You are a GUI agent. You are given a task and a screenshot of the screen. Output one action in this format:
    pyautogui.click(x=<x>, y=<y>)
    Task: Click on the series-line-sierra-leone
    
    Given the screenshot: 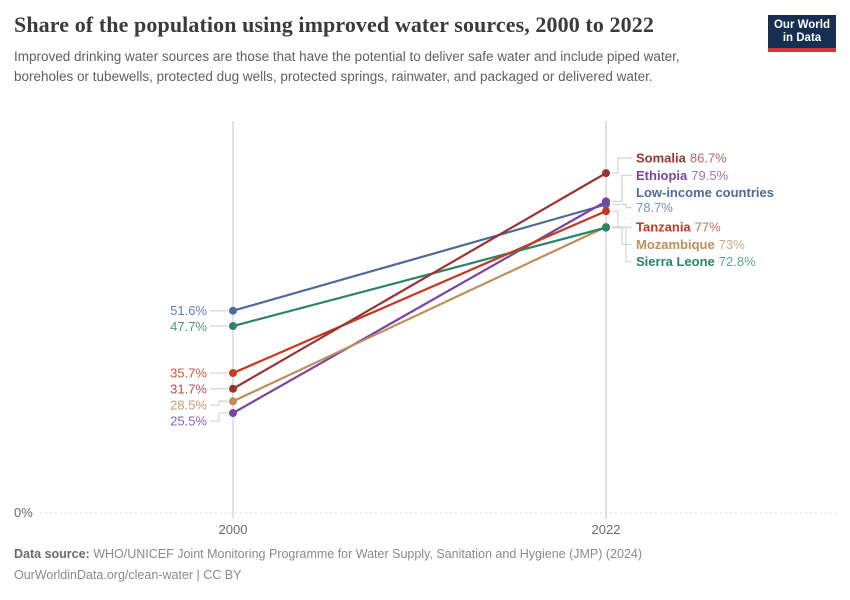 What is the action you would take?
    pyautogui.click(x=419, y=277)
    